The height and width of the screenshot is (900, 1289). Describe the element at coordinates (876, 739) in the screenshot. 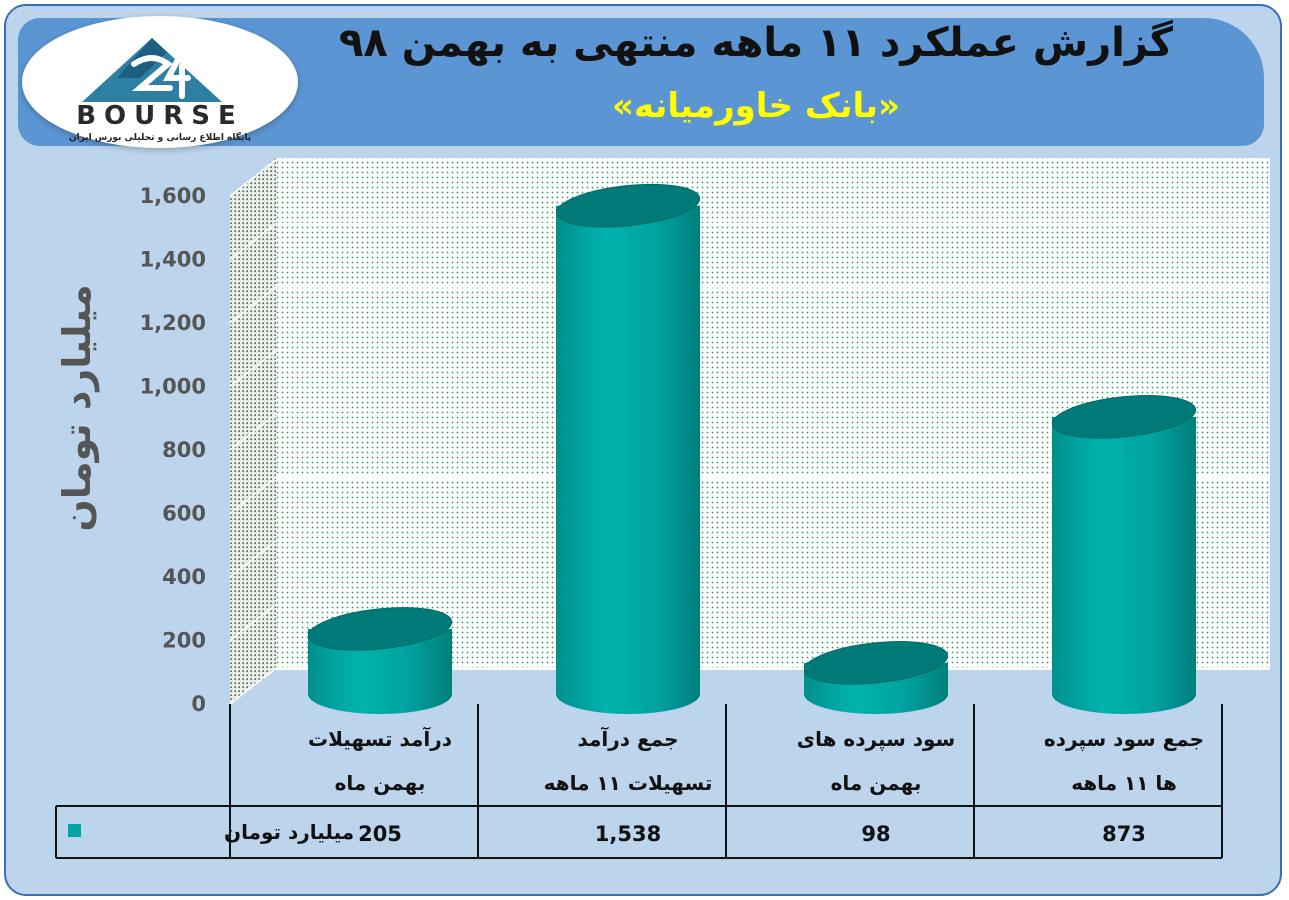

I see `category-label: سود سپرده های` at that location.